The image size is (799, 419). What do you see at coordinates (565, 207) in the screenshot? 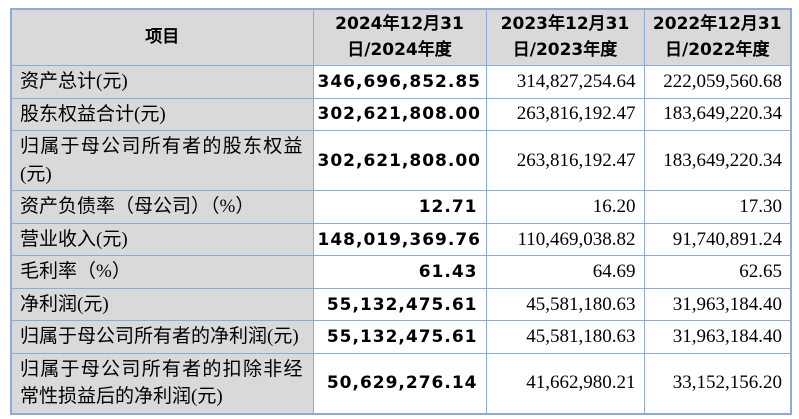
I see `value-2023: 16.20` at bounding box center [565, 207].